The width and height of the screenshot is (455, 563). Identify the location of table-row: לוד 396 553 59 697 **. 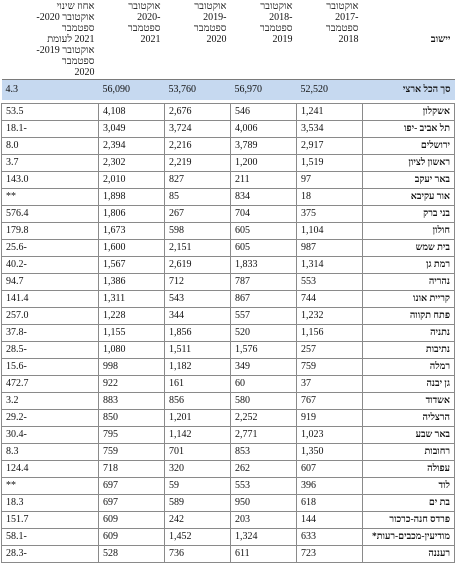
(228, 486).